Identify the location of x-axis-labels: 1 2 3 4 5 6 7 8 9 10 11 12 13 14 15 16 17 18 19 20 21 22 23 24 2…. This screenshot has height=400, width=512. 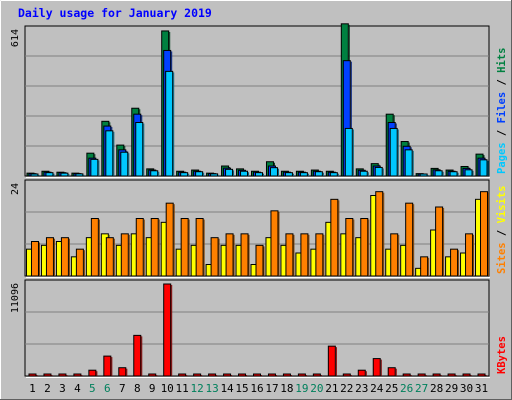
(258, 388).